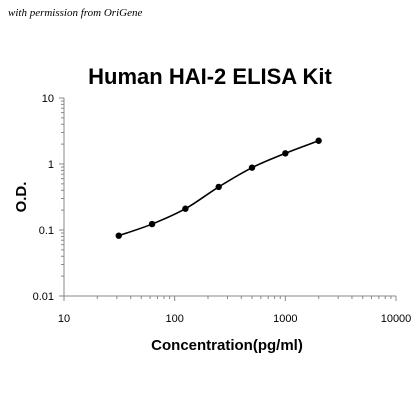 The width and height of the screenshot is (420, 420). What do you see at coordinates (75, 13) in the screenshot?
I see `watermark-text: with permission from OriGene` at bounding box center [75, 13].